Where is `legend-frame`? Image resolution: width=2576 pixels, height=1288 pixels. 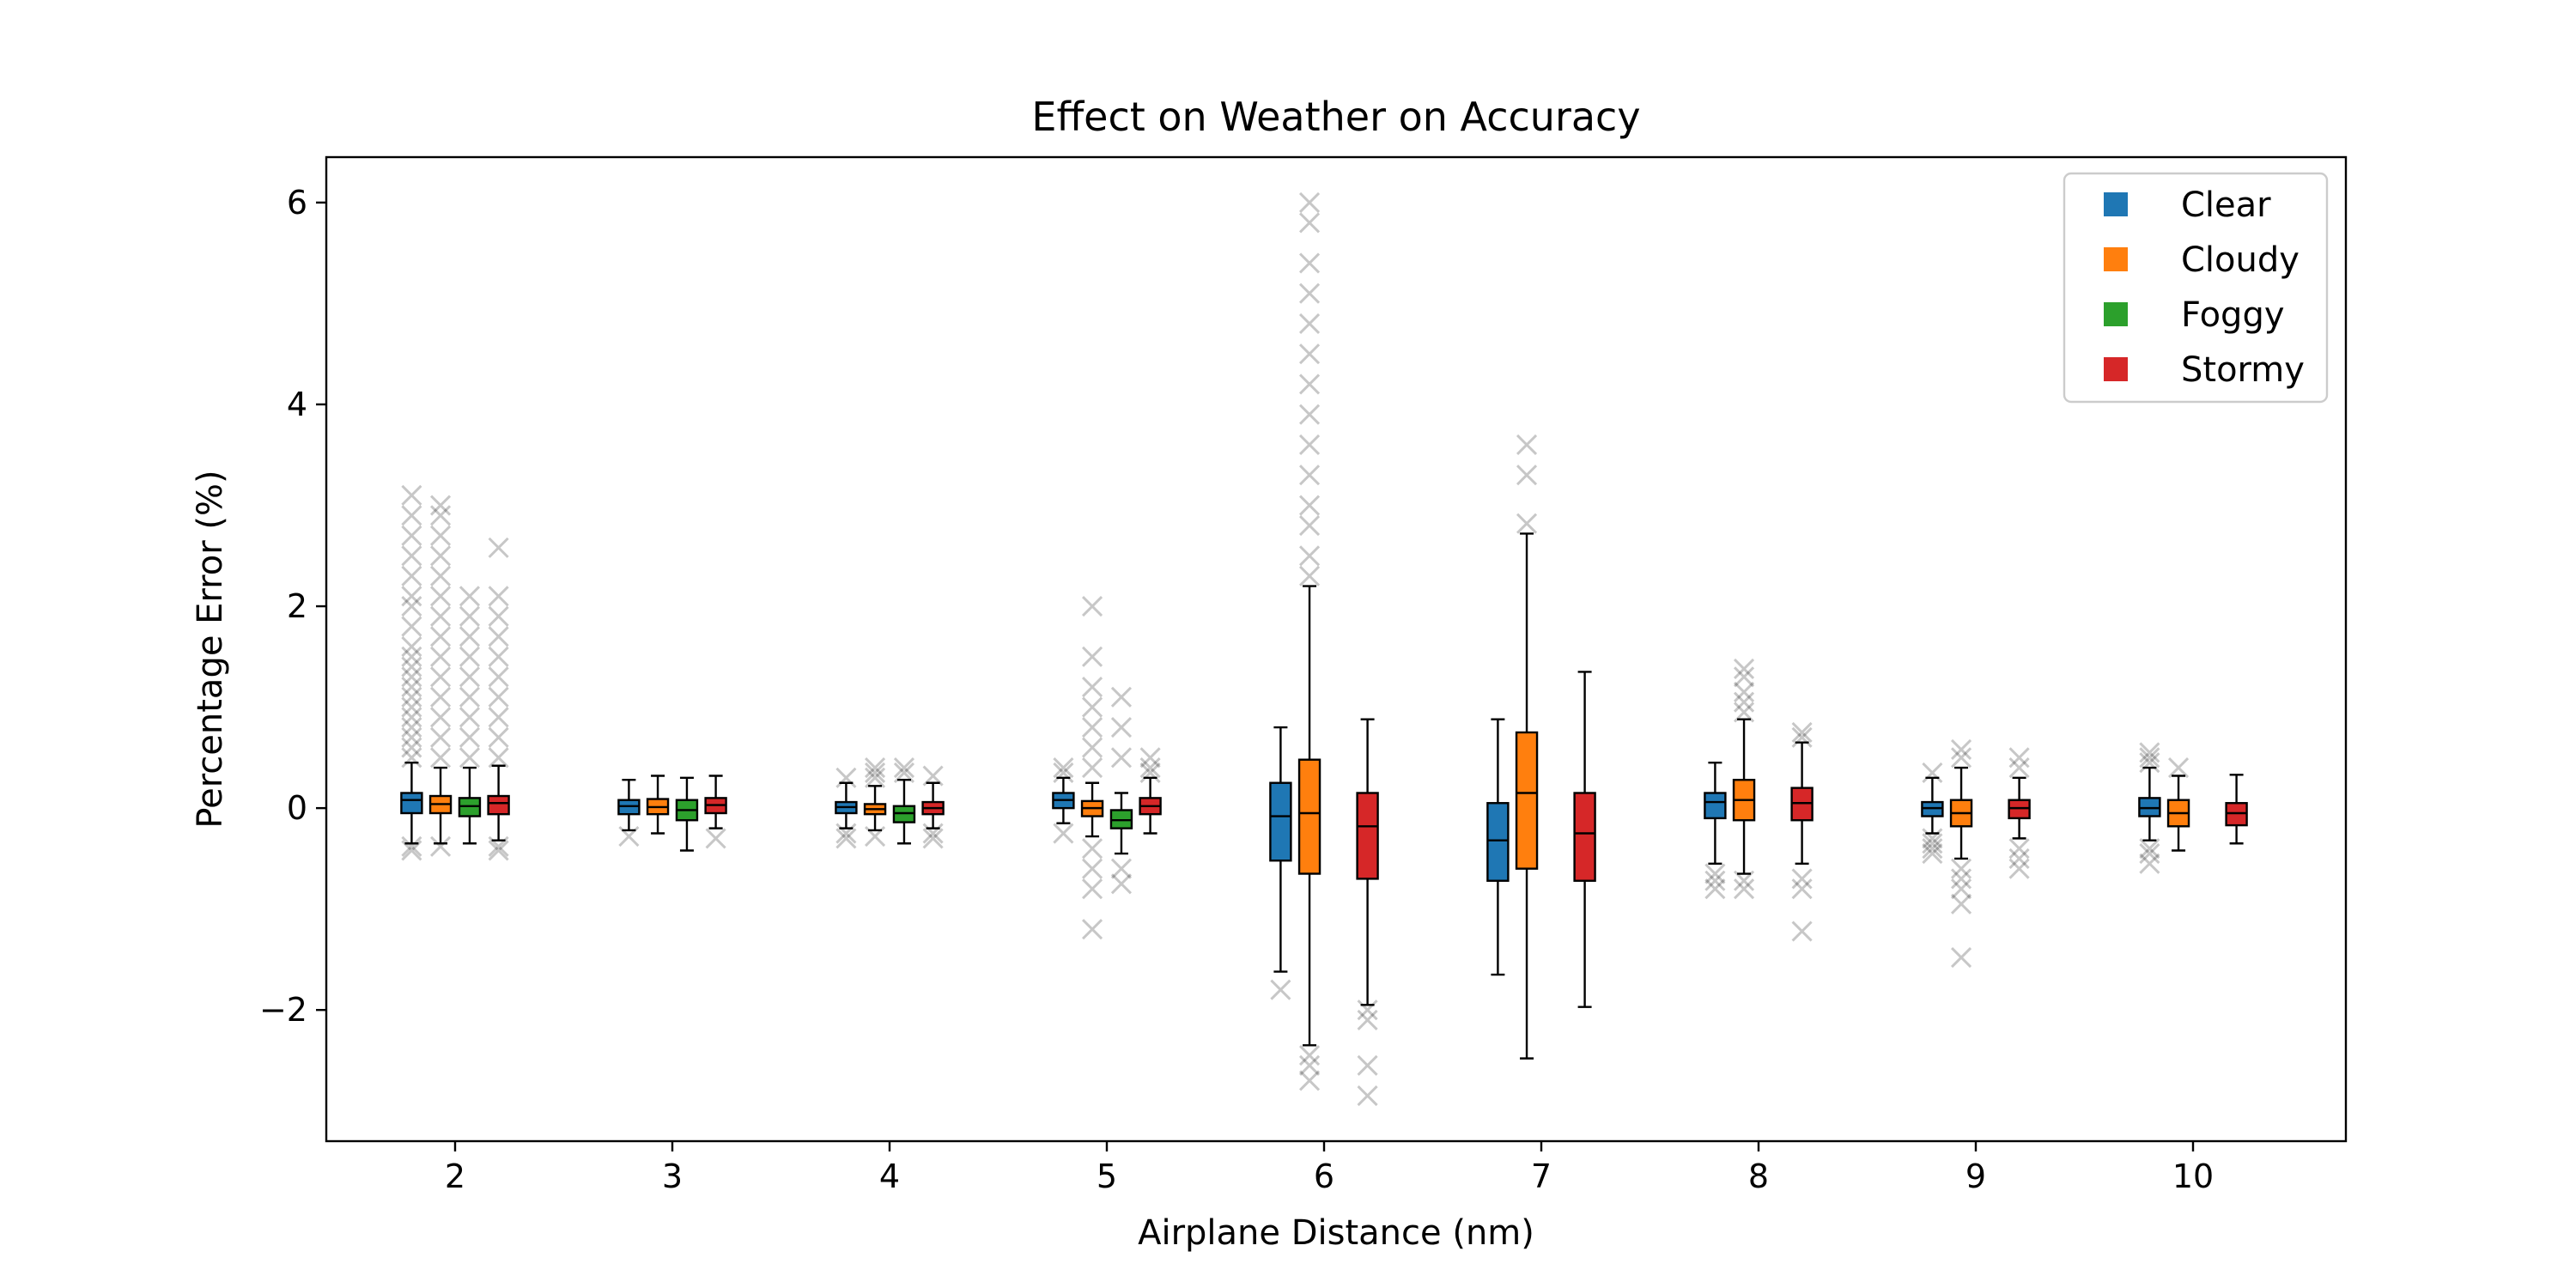 legend-frame is located at coordinates (2196, 288).